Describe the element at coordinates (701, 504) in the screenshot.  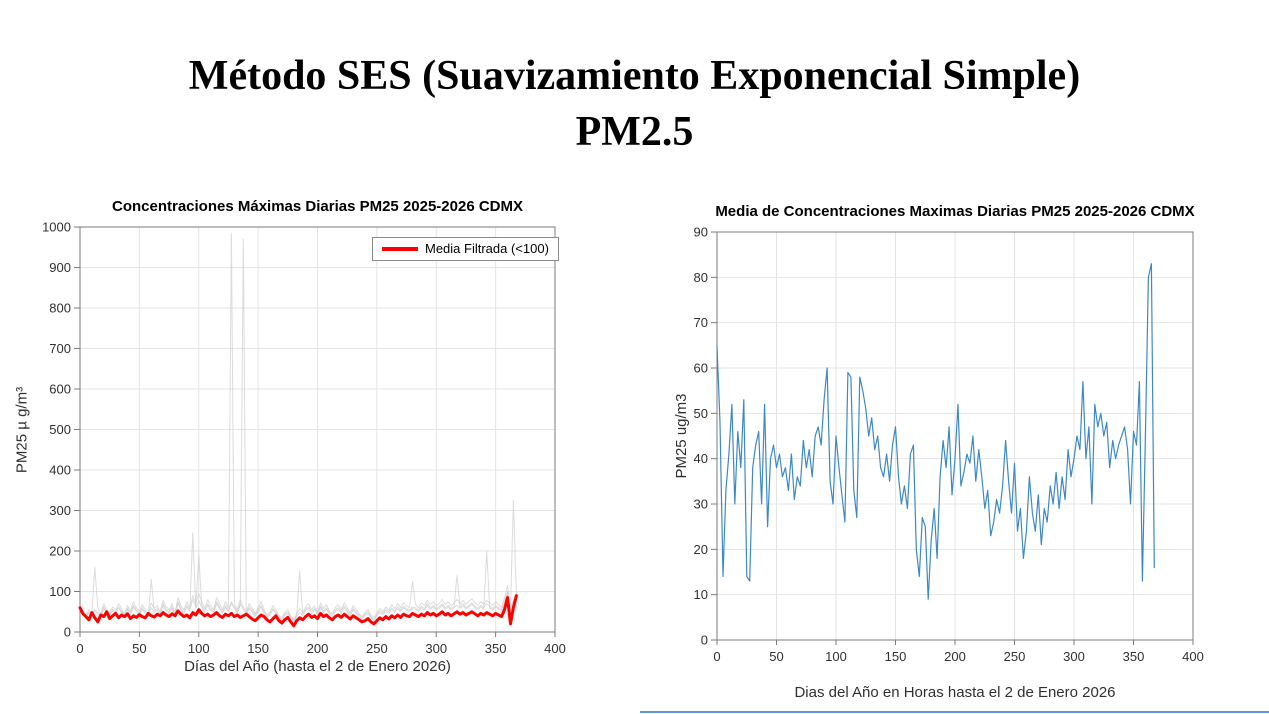
I see `y-tick-label: 30` at that location.